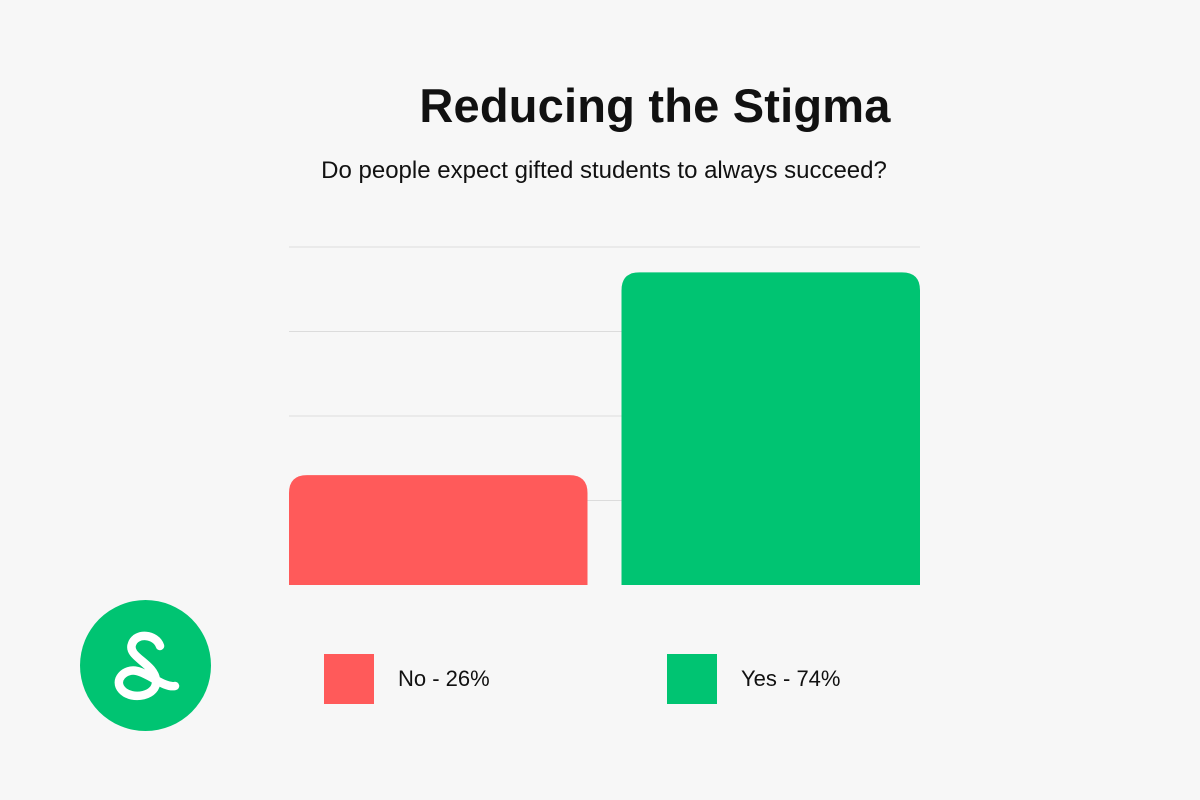 The image size is (1200, 800). What do you see at coordinates (349, 679) in the screenshot?
I see `legend-swatch-no` at bounding box center [349, 679].